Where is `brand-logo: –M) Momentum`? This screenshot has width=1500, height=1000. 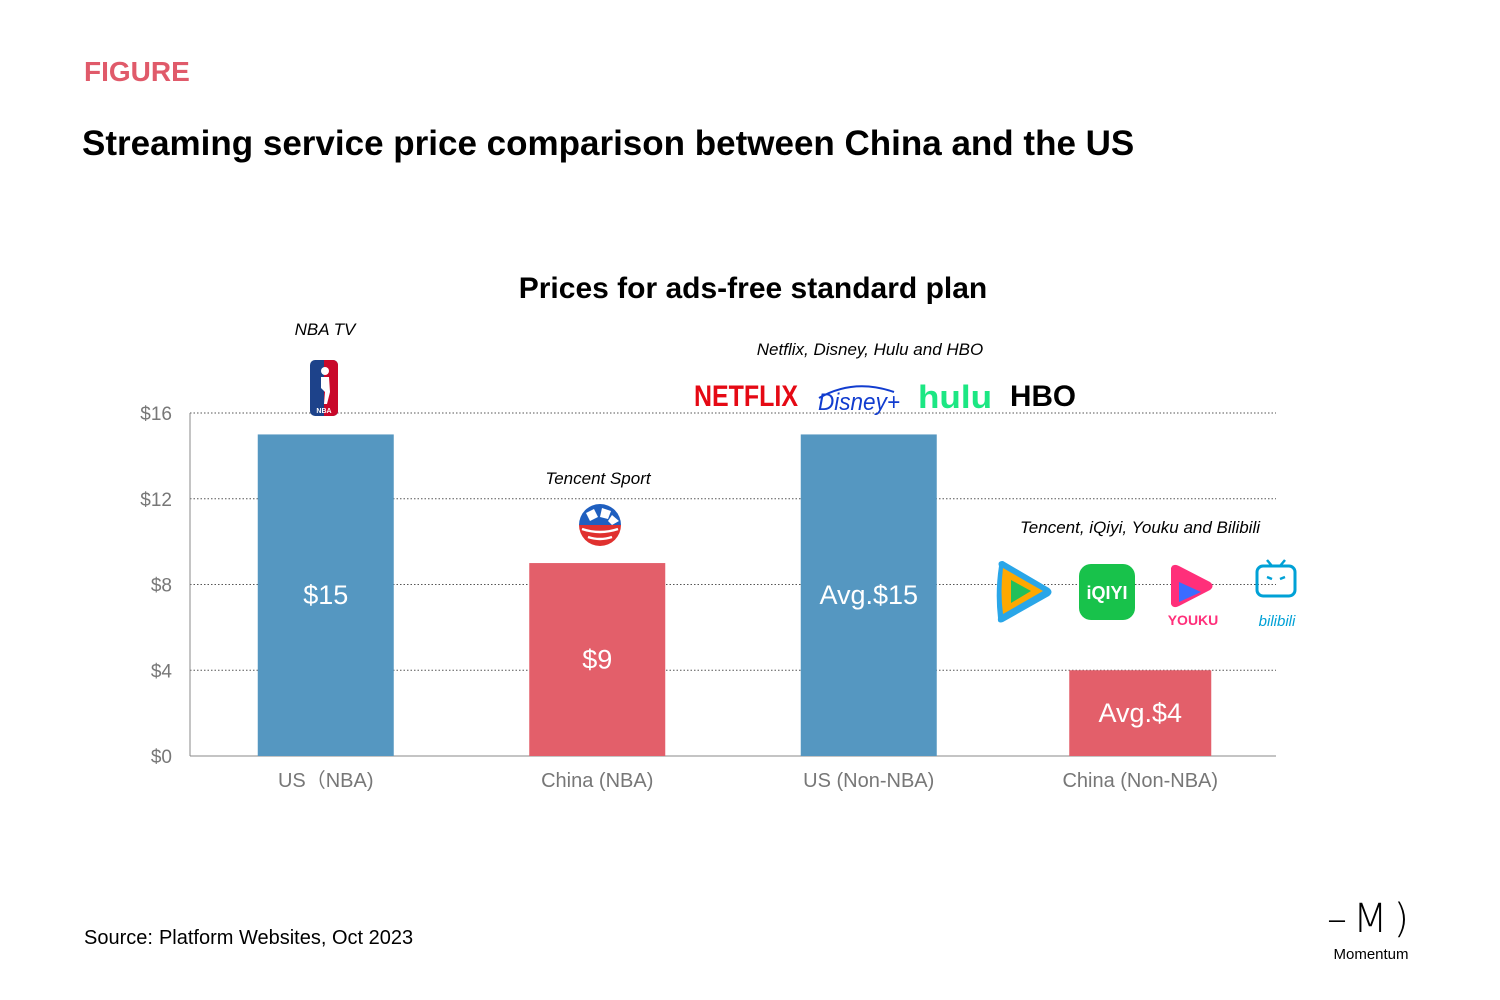 brand-logo: –M) Momentum is located at coordinates (1371, 929).